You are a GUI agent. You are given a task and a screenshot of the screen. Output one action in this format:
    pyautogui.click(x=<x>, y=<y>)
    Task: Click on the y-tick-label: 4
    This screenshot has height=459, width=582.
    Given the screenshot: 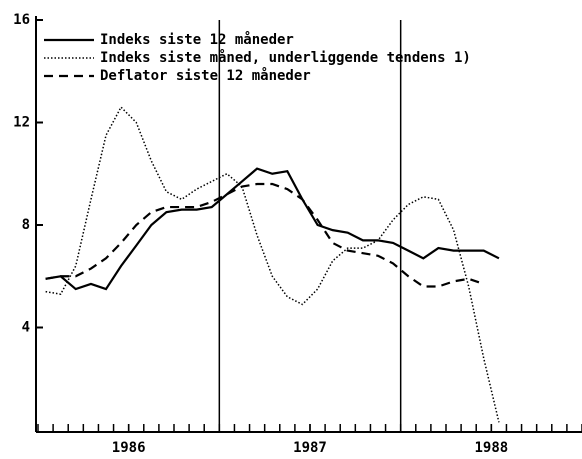 What is the action you would take?
    pyautogui.click(x=26, y=328)
    